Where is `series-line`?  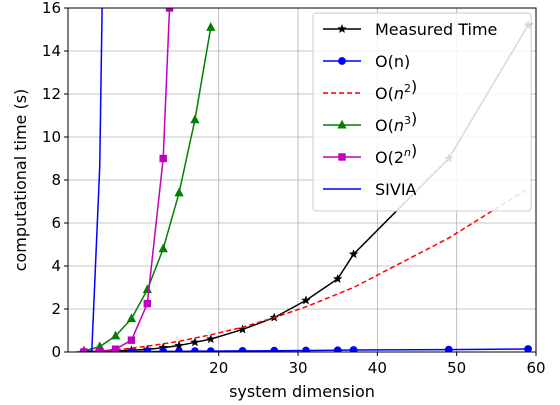
series-line is located at coordinates (89, 180).